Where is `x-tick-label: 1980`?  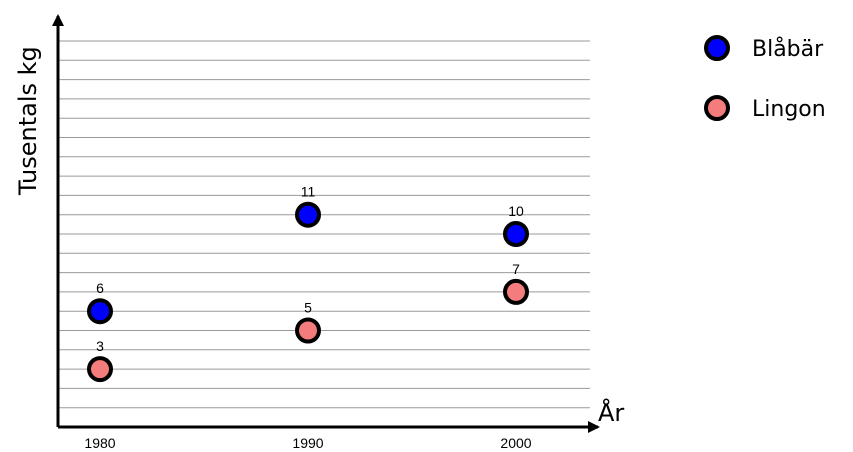 x-tick-label: 1980 is located at coordinates (99, 443).